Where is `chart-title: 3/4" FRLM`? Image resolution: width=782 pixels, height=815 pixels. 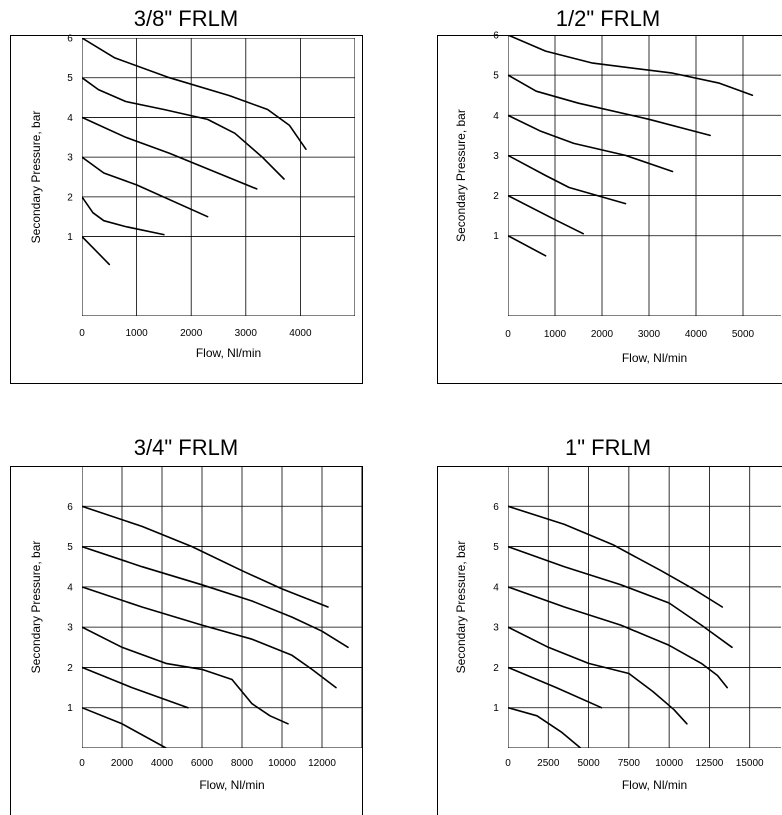
chart-title: 3/4" FRLM is located at coordinates (186, 447).